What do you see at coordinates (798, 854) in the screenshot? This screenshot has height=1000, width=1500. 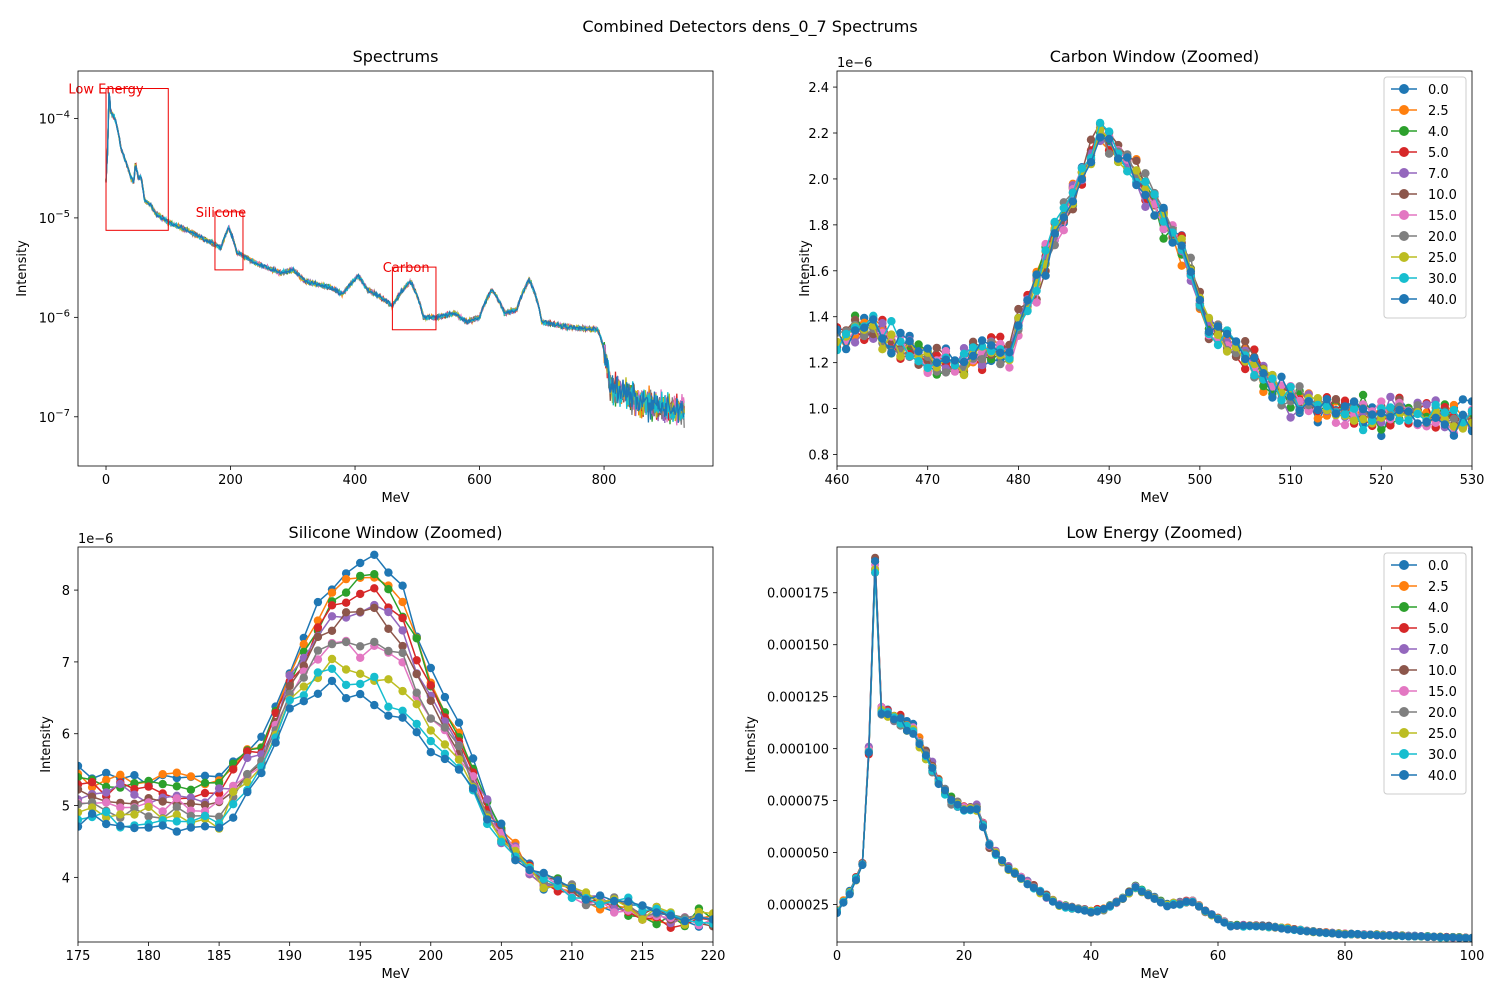 I see `y-tick-label: 0.000050` at bounding box center [798, 854].